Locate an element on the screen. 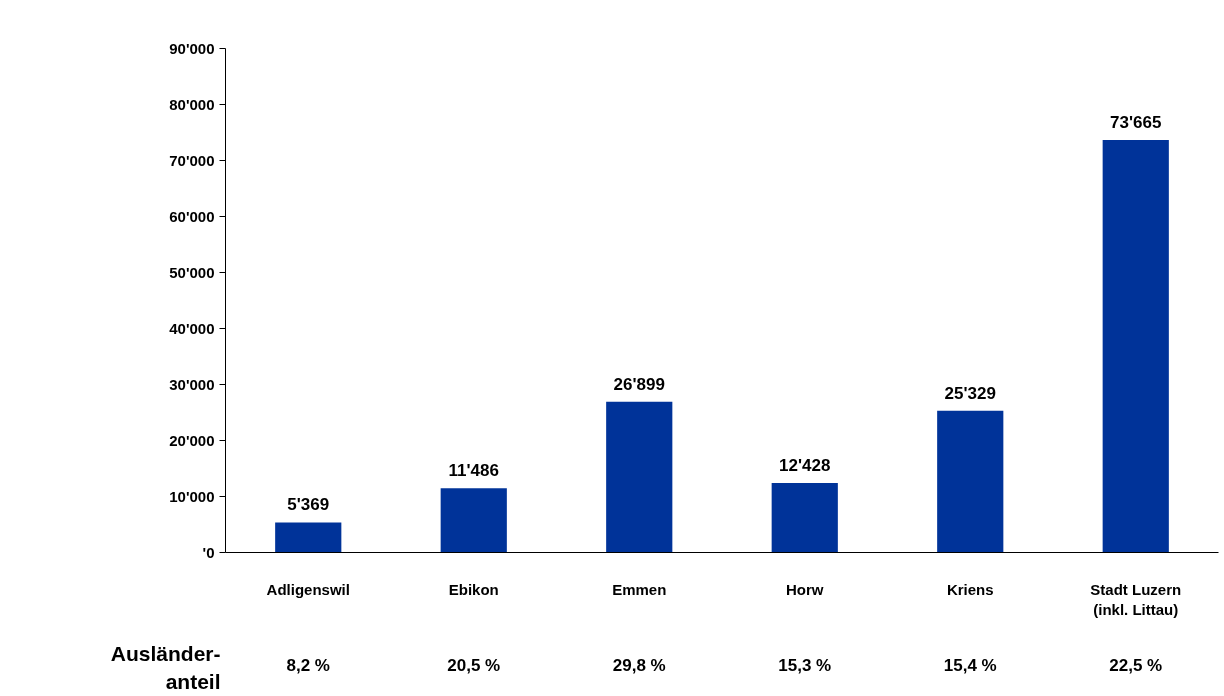 The image size is (1224, 696). text: 29,8 % is located at coordinates (639, 665).